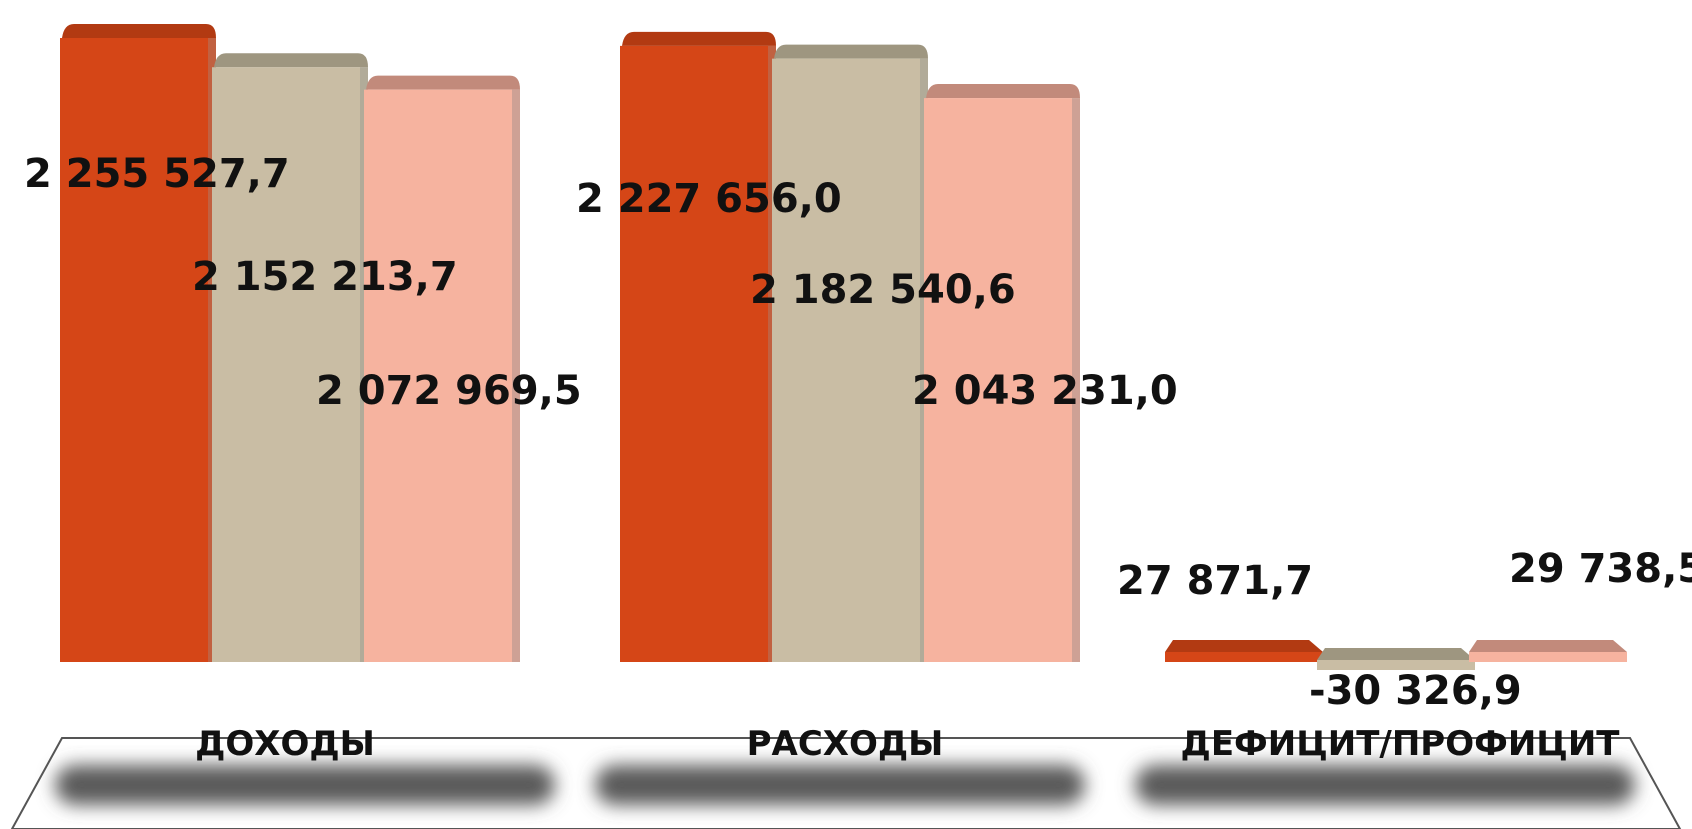 This screenshot has height=829, width=1692. What do you see at coordinates (1401, 744) in the screenshot?
I see `category-label: ДЕФИЦИТ/ПРОФИЦИТ` at bounding box center [1401, 744].